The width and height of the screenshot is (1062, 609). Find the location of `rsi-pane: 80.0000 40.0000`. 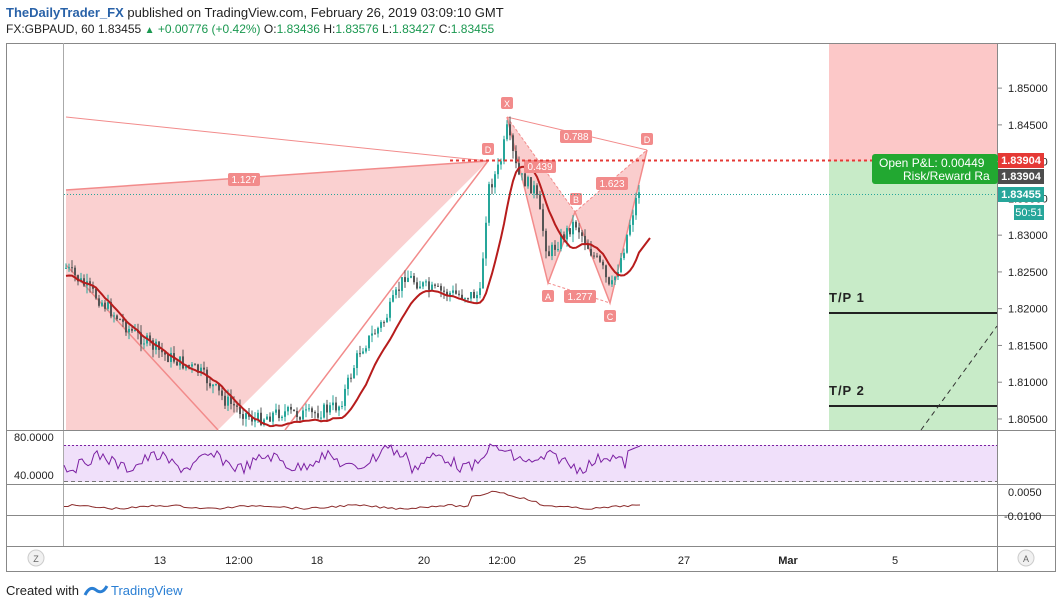

rsi-pane: 80.0000 40.0000 is located at coordinates (505, 457).